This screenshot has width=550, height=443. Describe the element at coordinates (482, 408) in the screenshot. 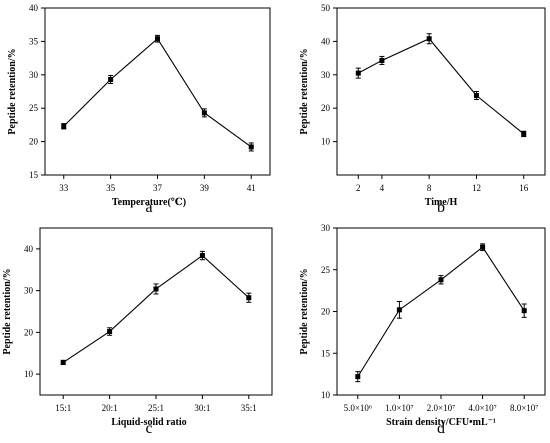

I see `x-tick-label: 4.0×10⁷` at that location.